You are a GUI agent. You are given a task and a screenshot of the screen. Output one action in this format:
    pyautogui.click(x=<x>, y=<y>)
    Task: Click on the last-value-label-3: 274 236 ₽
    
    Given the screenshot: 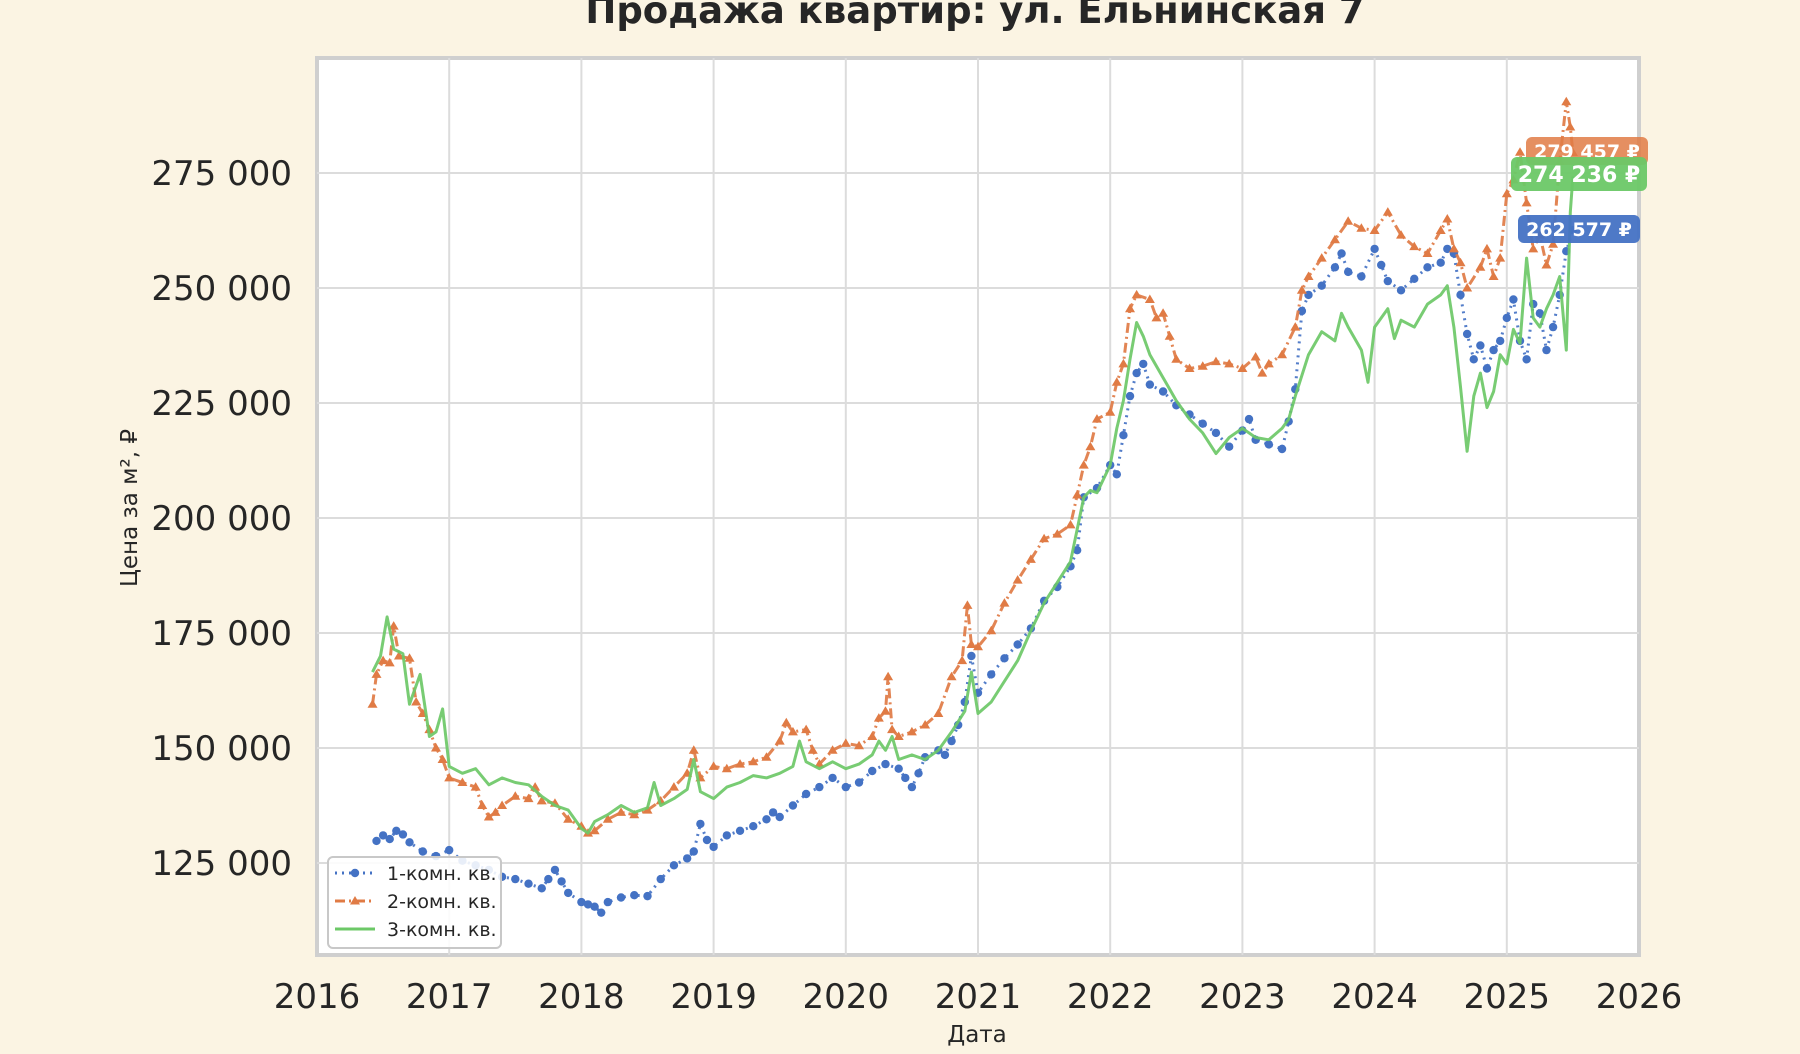 What is the action you would take?
    pyautogui.click(x=1579, y=174)
    